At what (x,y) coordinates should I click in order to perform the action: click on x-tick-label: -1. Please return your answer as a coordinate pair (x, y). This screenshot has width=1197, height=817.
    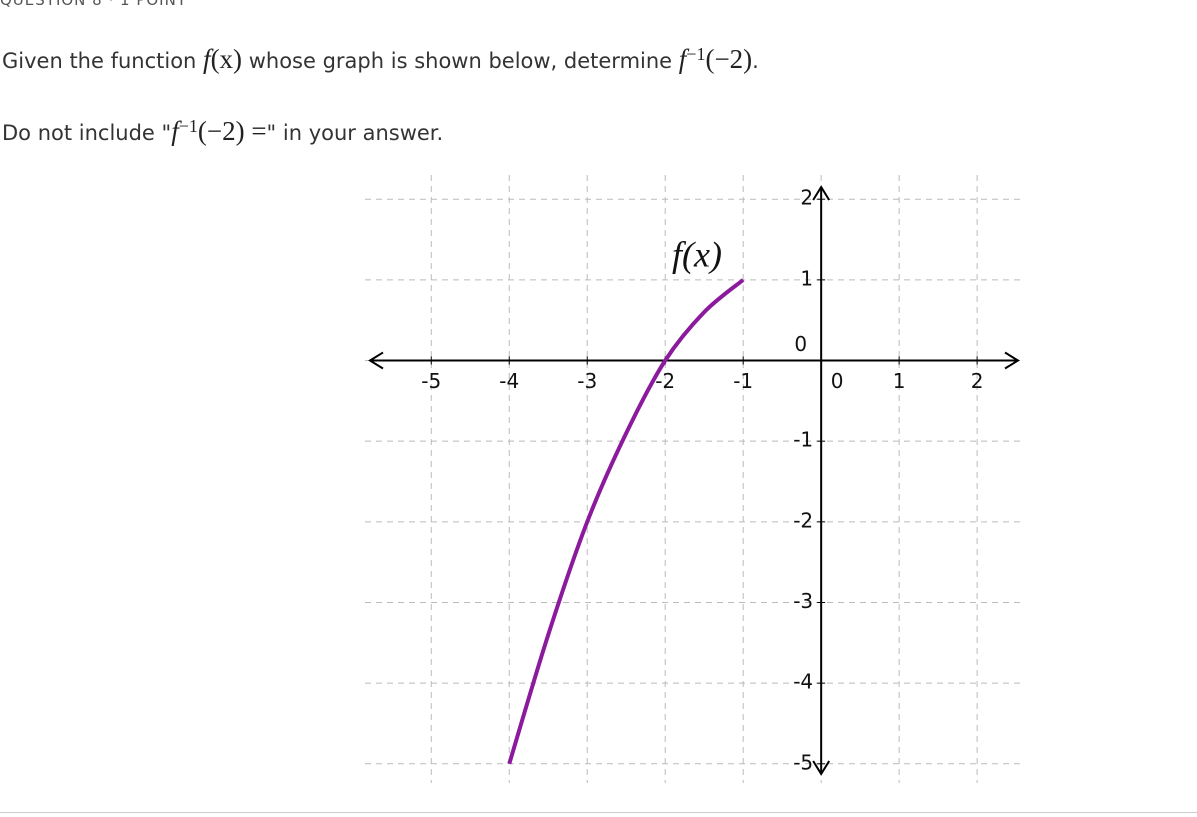
    Looking at the image, I should click on (743, 381).